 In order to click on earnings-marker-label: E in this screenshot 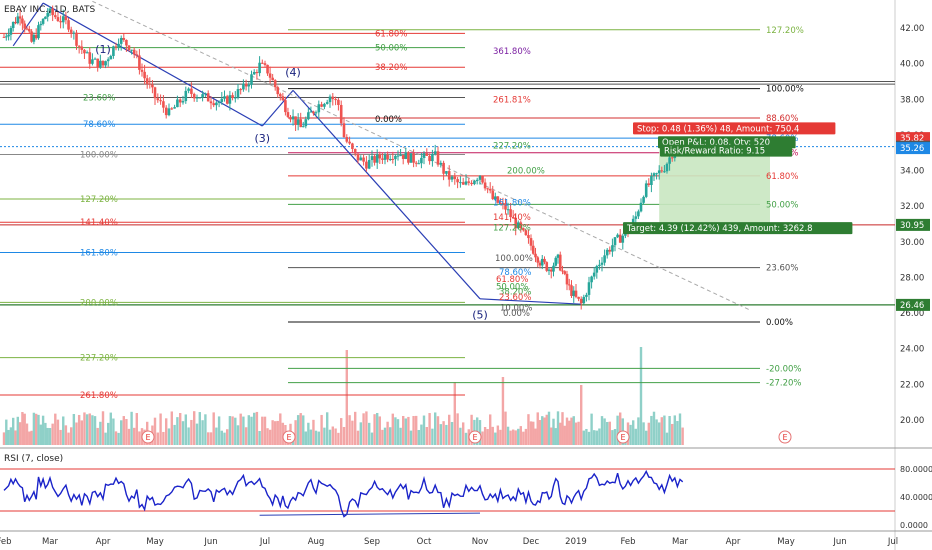, I will do `click(474, 437)`.